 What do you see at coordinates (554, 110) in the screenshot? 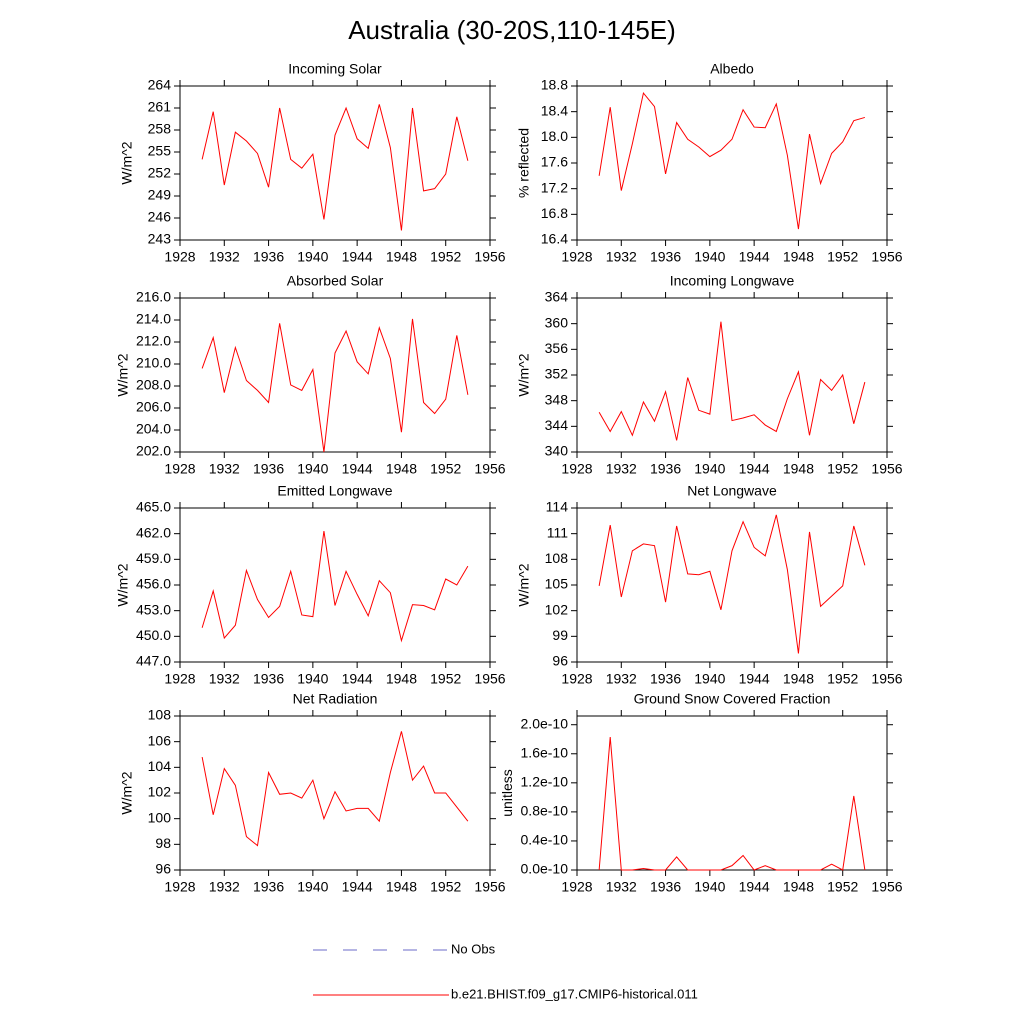
I see `y-tick-label: 18.4` at bounding box center [554, 110].